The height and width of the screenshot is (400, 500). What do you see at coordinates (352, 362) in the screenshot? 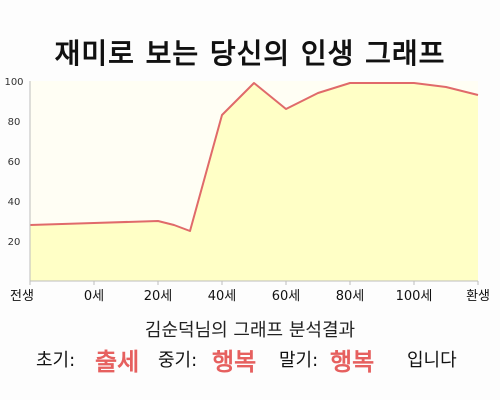
I see `late-value: 행복` at bounding box center [352, 362].